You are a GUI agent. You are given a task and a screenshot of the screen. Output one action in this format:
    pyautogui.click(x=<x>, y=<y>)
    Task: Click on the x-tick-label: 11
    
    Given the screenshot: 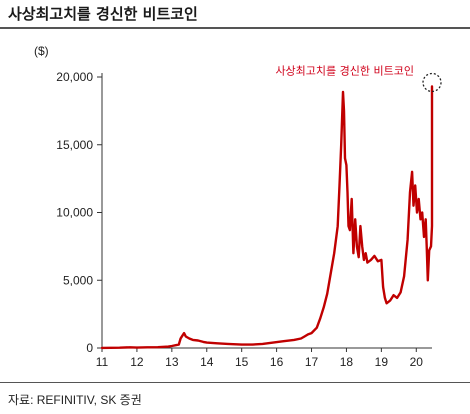 What is the action you would take?
    pyautogui.click(x=102, y=362)
    